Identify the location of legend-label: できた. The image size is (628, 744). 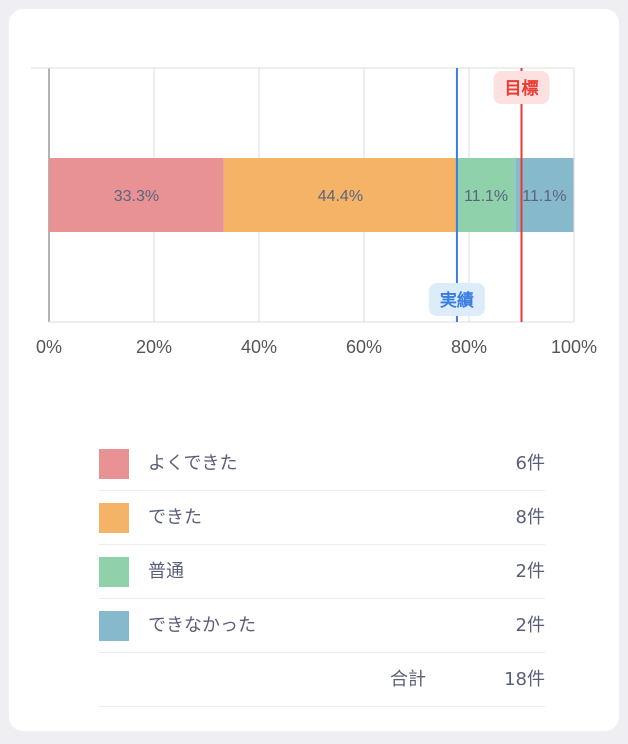
(175, 517).